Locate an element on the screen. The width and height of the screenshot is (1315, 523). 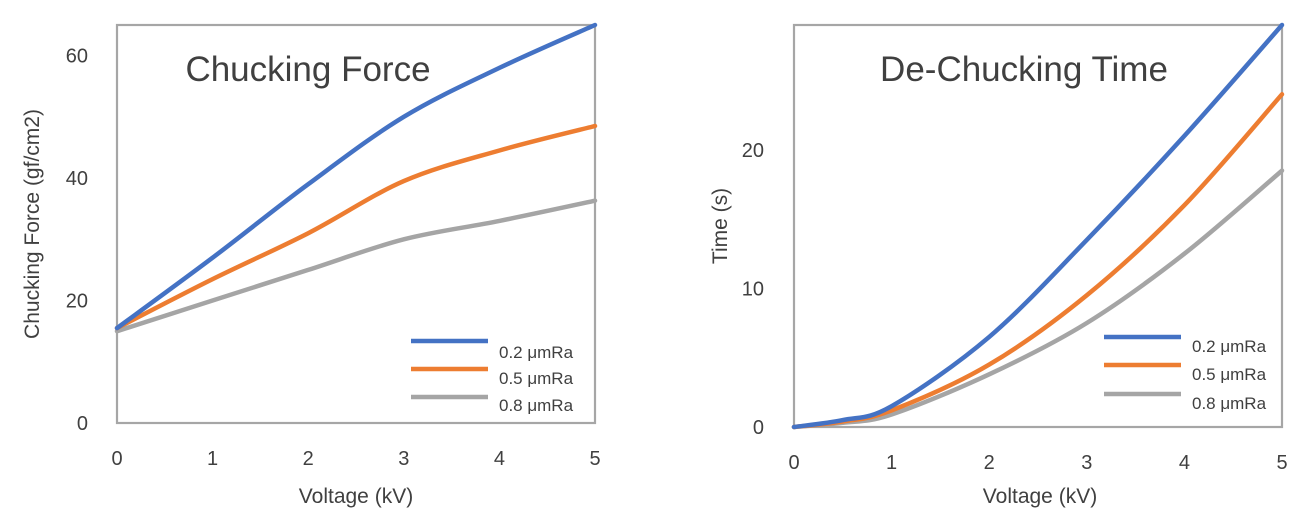
chart-title: De-Chucking Time is located at coordinates (1024, 69).